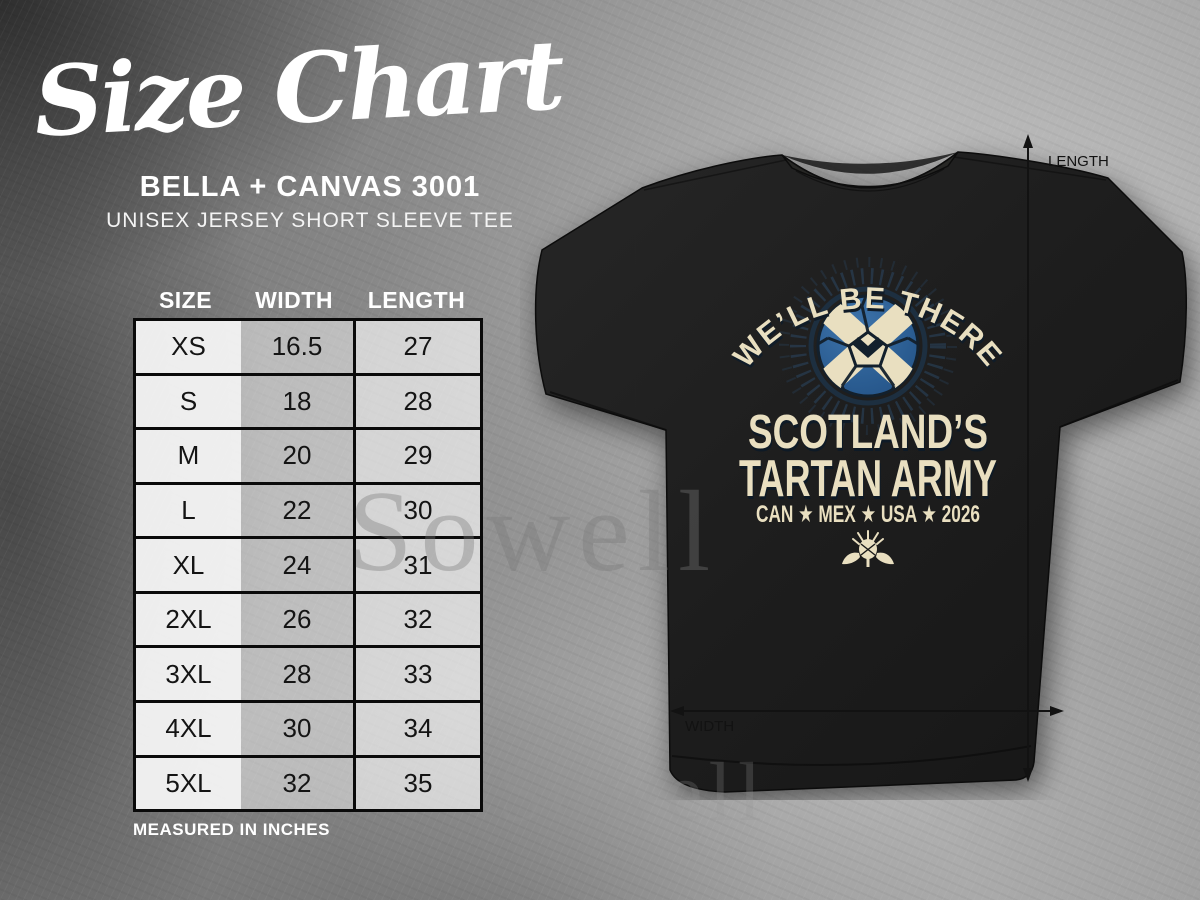 The width and height of the screenshot is (1200, 900). I want to click on size-cell: 4XL, so click(188, 728).